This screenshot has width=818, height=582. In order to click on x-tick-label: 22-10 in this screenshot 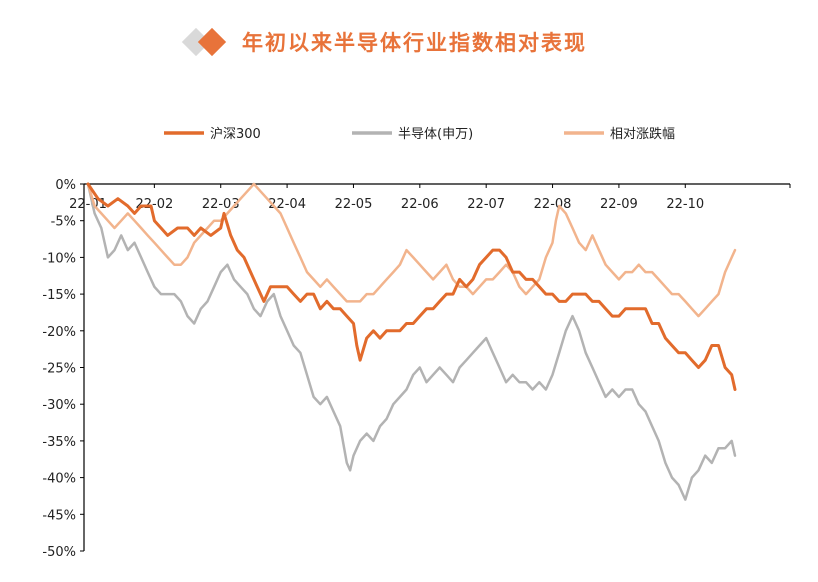, I will do `click(685, 204)`.